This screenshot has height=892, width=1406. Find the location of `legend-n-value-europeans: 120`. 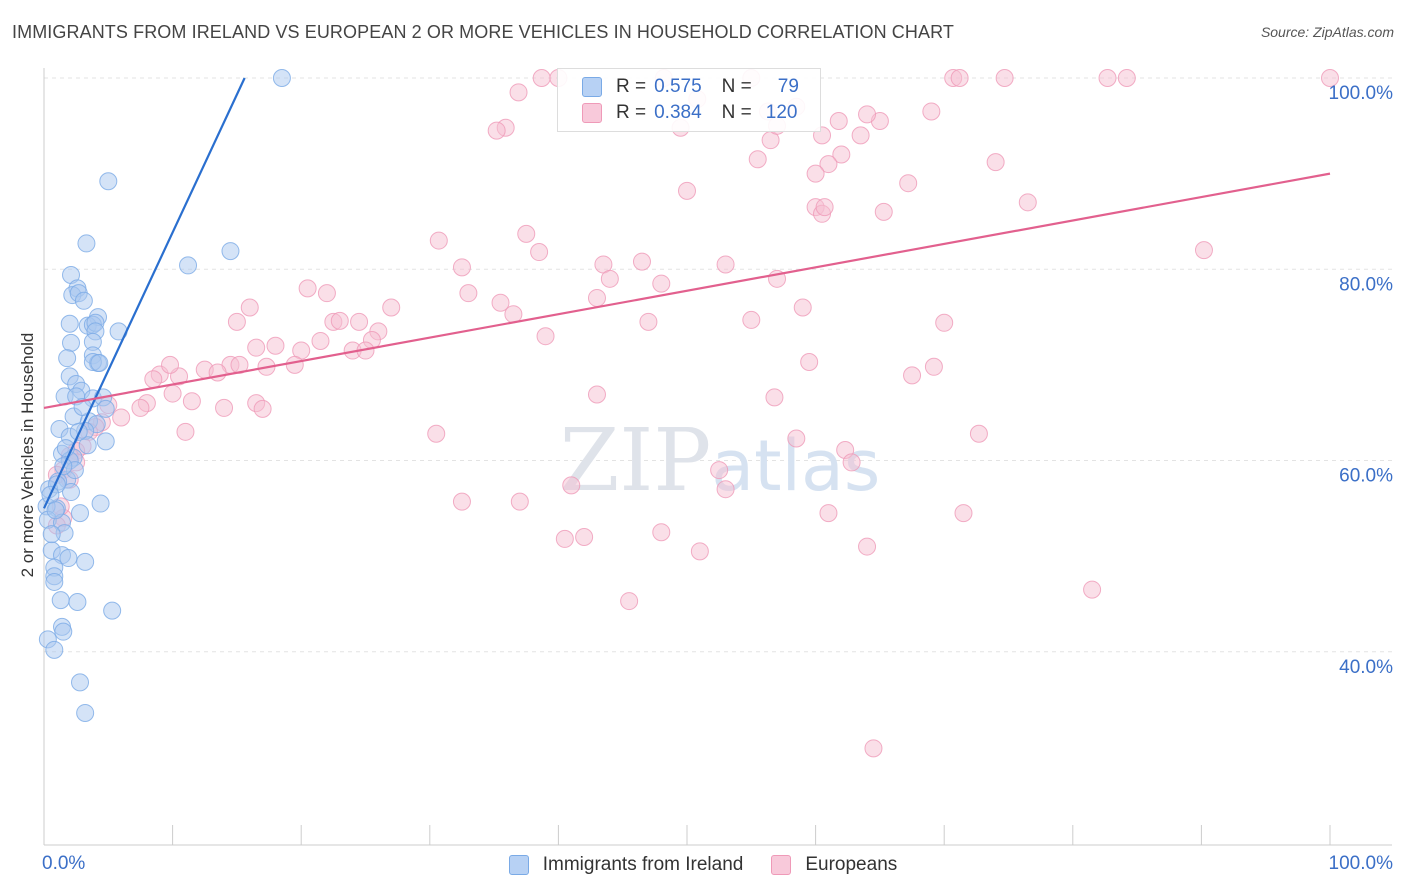

legend-n-value-europeans: 120 is located at coordinates (781, 112).